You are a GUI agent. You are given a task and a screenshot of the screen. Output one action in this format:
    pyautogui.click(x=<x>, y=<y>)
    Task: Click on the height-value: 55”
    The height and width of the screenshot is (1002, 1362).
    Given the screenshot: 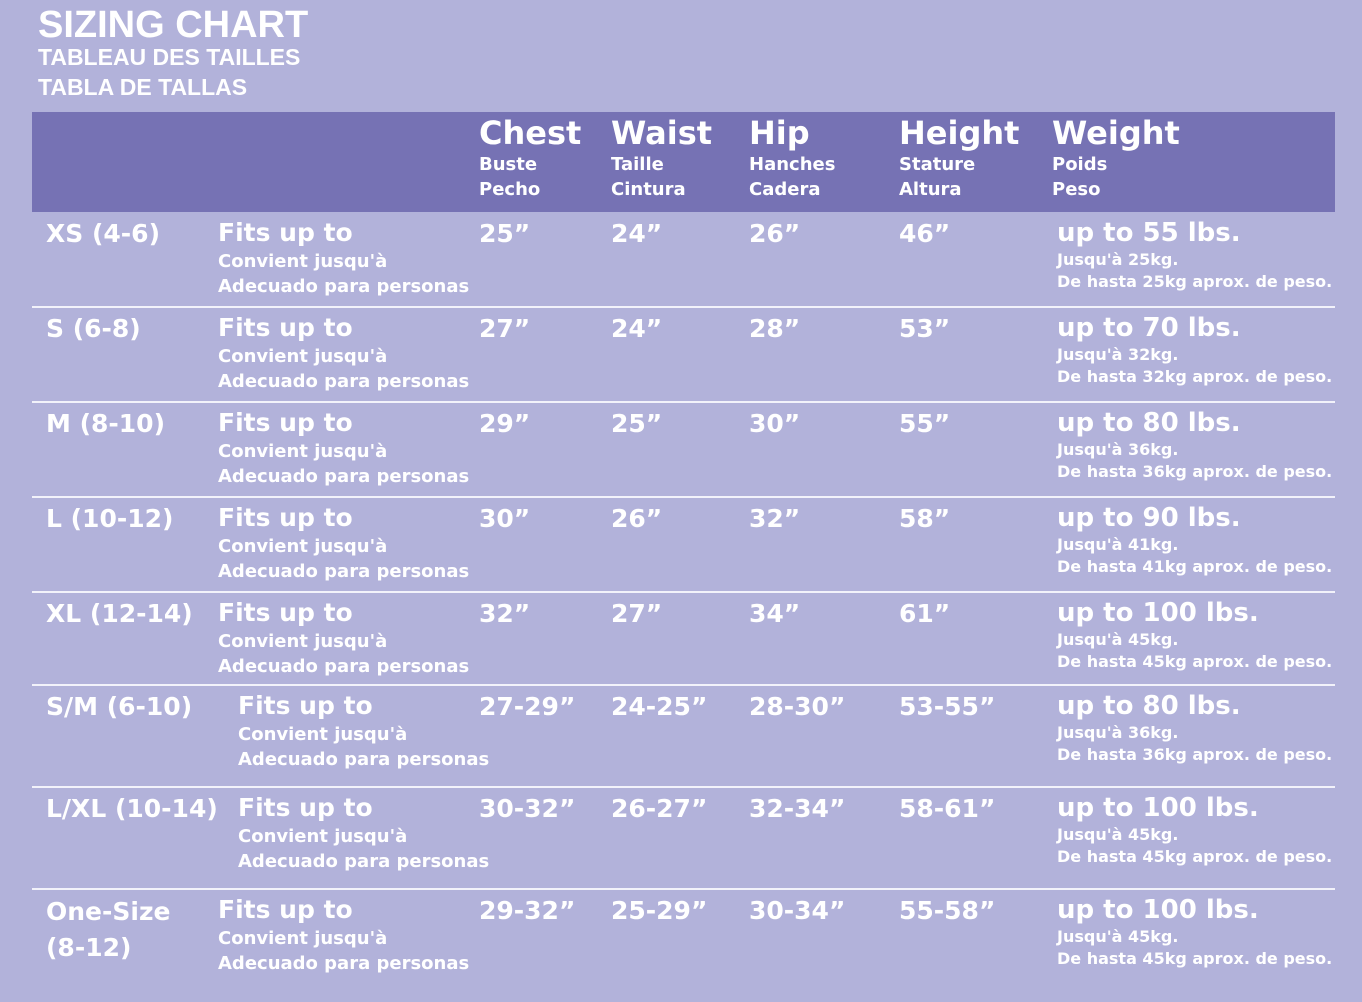 What is the action you would take?
    pyautogui.click(x=925, y=423)
    